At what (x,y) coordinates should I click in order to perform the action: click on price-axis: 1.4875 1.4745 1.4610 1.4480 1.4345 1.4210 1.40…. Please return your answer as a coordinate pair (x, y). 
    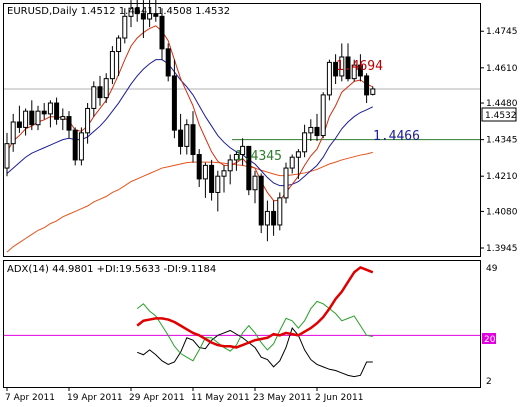
    Looking at the image, I should click on (499, 127).